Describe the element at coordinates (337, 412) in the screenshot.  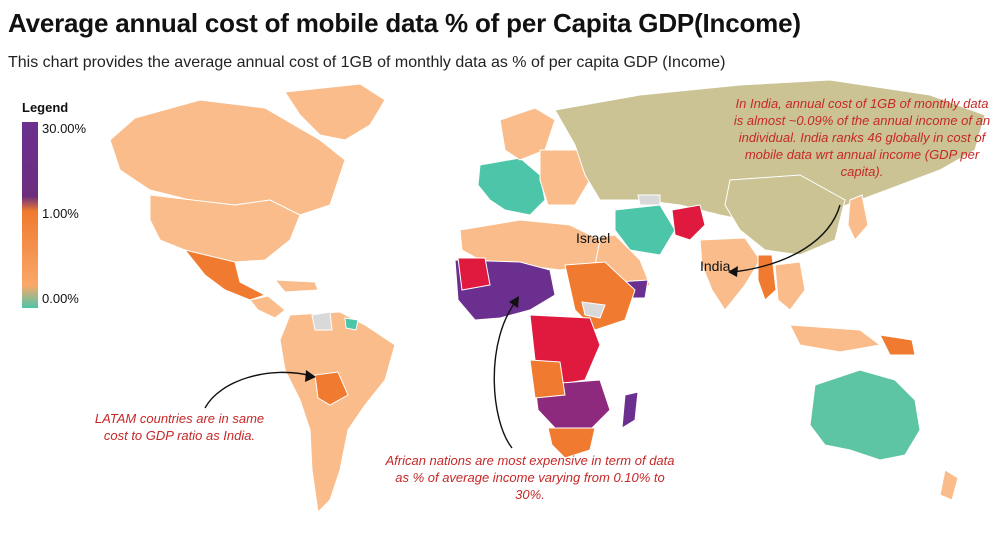
I see `region-south-america` at that location.